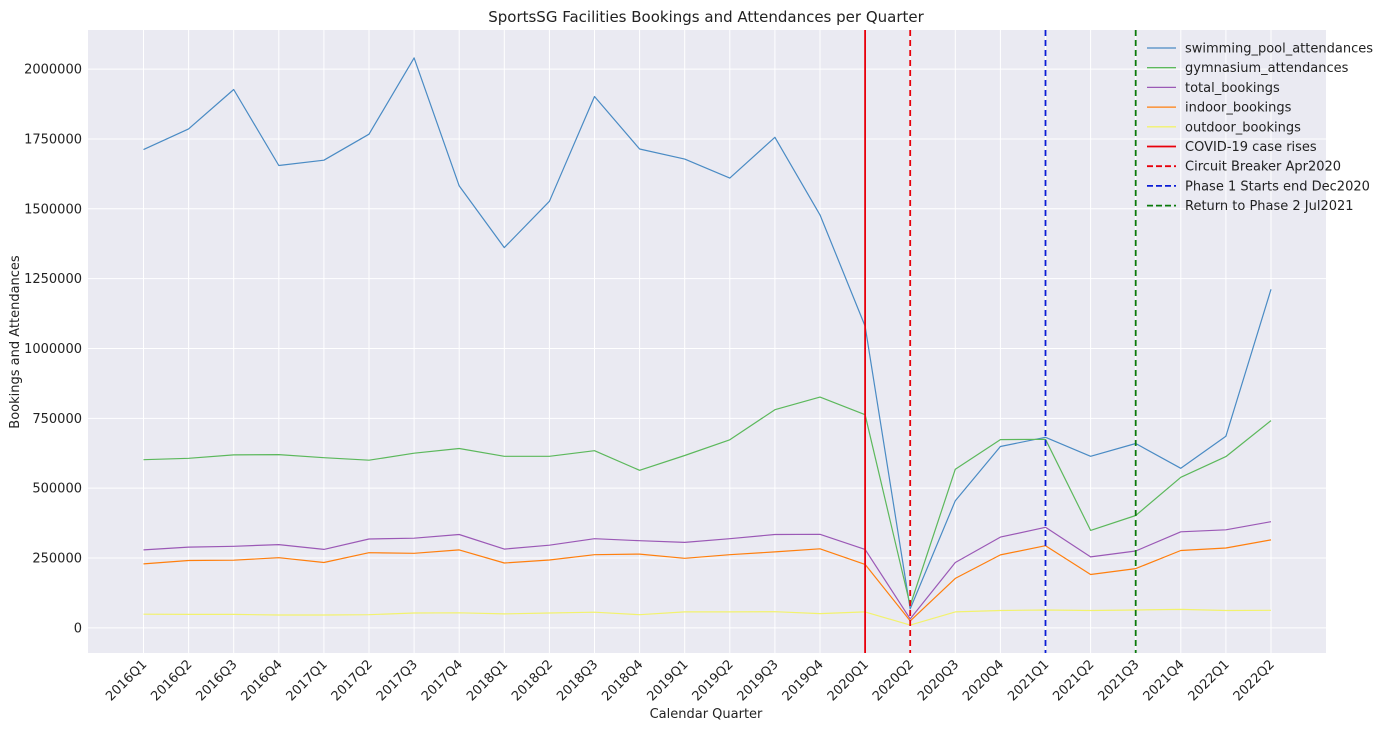 The image size is (1379, 734). I want to click on legend-label: gymnasium_attendances, so click(1267, 68).